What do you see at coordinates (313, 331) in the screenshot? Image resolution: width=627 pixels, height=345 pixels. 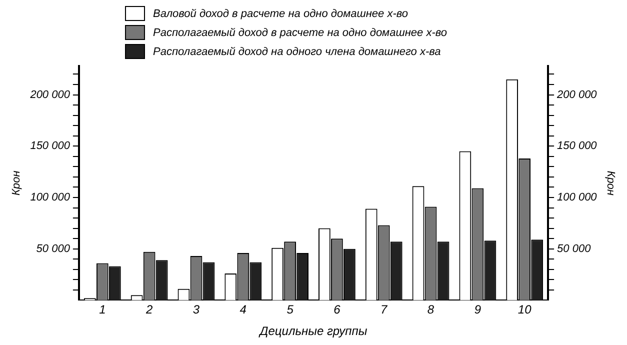 I see `x-axis-title: Децильные группы` at bounding box center [313, 331].